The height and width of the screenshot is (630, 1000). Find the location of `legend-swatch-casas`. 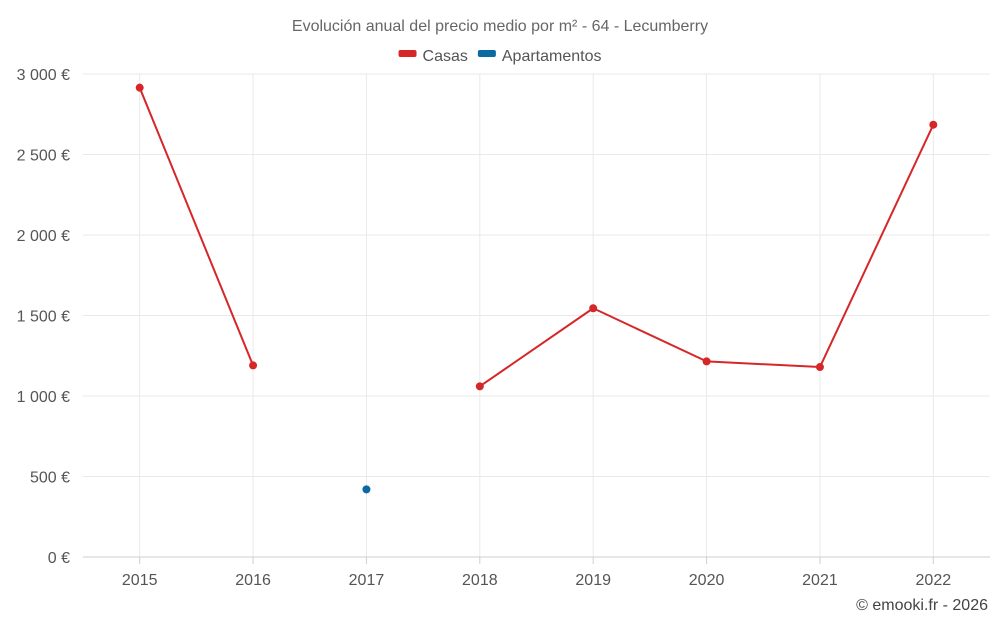

legend-swatch-casas is located at coordinates (407, 53).